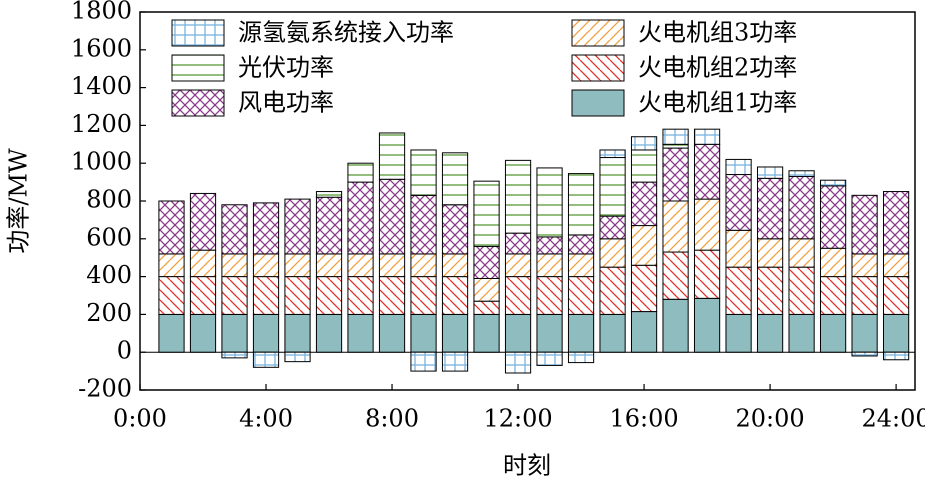  What do you see at coordinates (517, 419) in the screenshot?
I see `x-tick-label: 12:00` at bounding box center [517, 419].